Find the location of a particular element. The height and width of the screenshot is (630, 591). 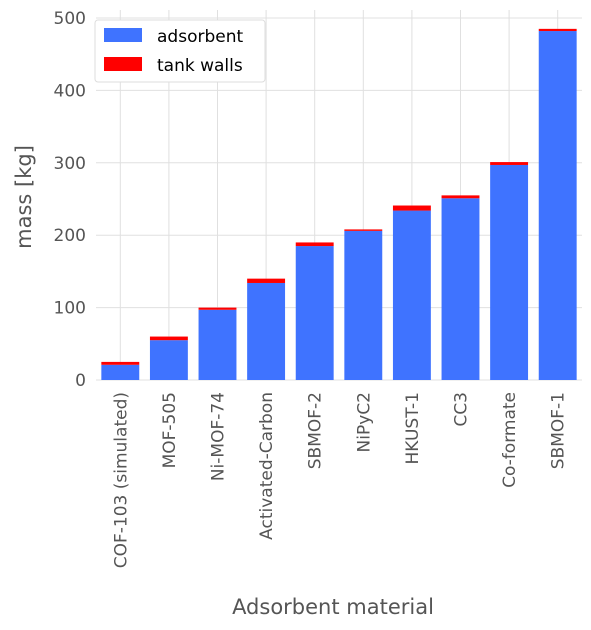

x-tick-label: SBMOF-2 is located at coordinates (316, 430).